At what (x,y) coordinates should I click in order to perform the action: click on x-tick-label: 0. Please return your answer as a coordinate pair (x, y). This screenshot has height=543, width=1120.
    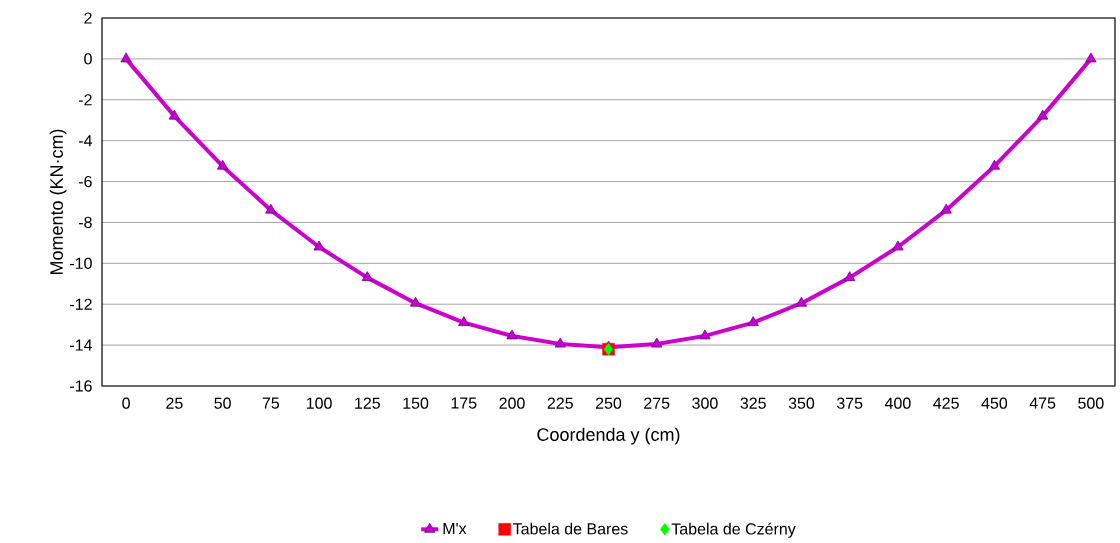
    Looking at the image, I should click on (126, 403).